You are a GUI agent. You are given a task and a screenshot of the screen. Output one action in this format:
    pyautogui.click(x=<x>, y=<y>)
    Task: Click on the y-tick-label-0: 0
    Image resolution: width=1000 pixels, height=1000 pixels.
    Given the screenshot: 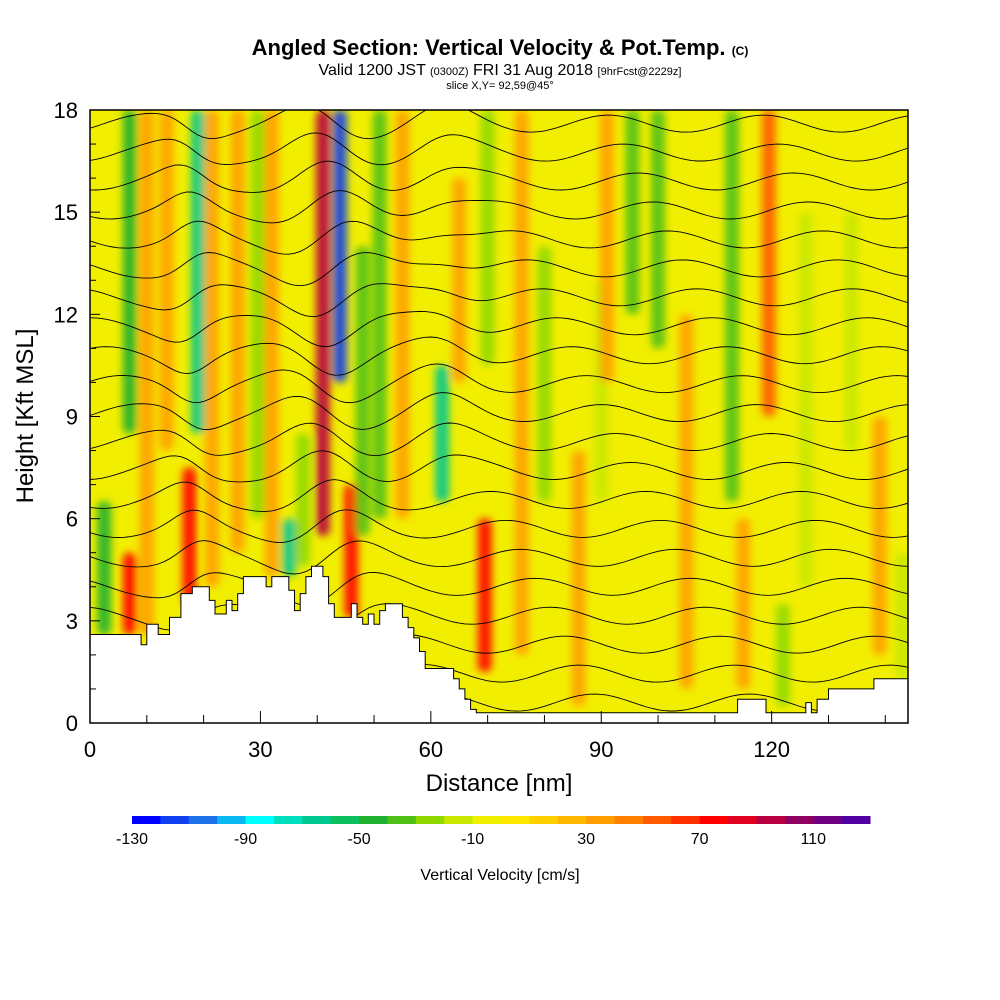 What is the action you would take?
    pyautogui.click(x=72, y=723)
    